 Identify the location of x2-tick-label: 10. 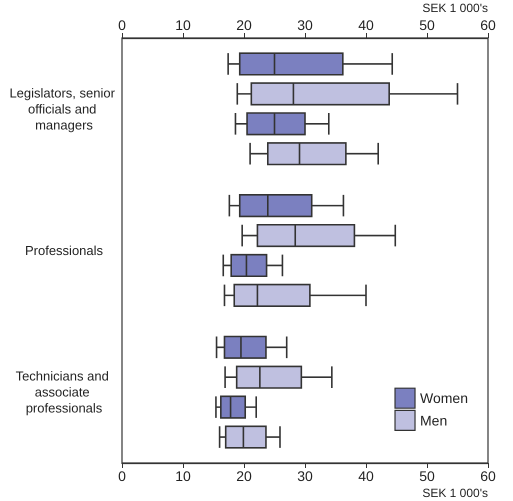
(183, 25).